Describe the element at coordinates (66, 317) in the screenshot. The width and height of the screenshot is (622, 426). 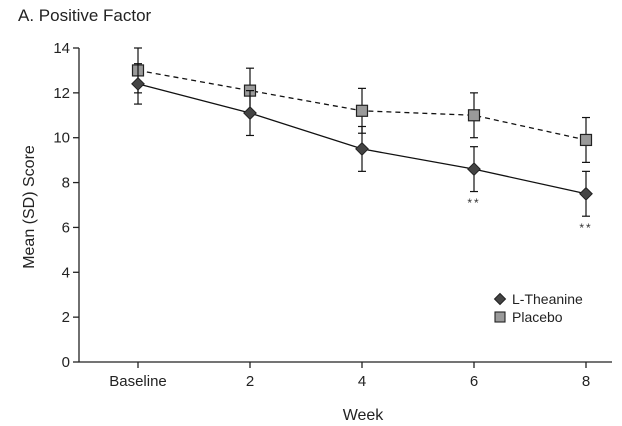
I see `y-tick-label: 2` at that location.